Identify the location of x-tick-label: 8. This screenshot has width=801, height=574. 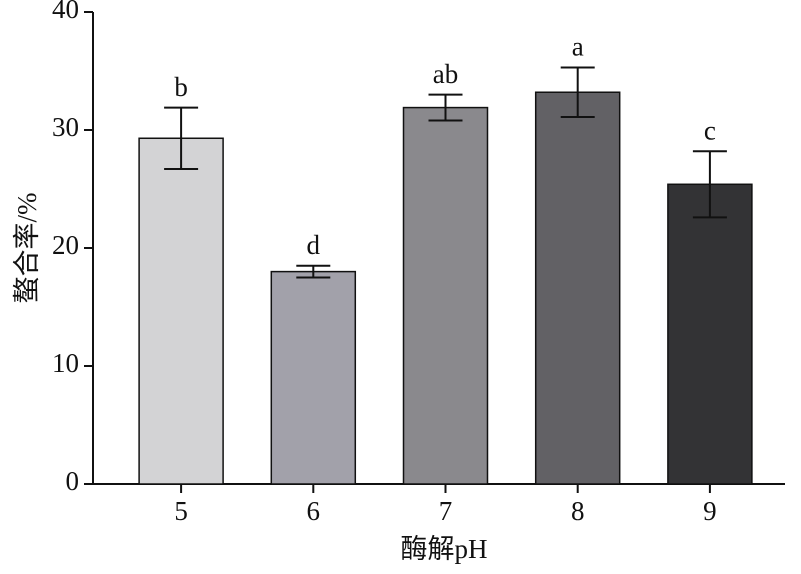
(578, 511).